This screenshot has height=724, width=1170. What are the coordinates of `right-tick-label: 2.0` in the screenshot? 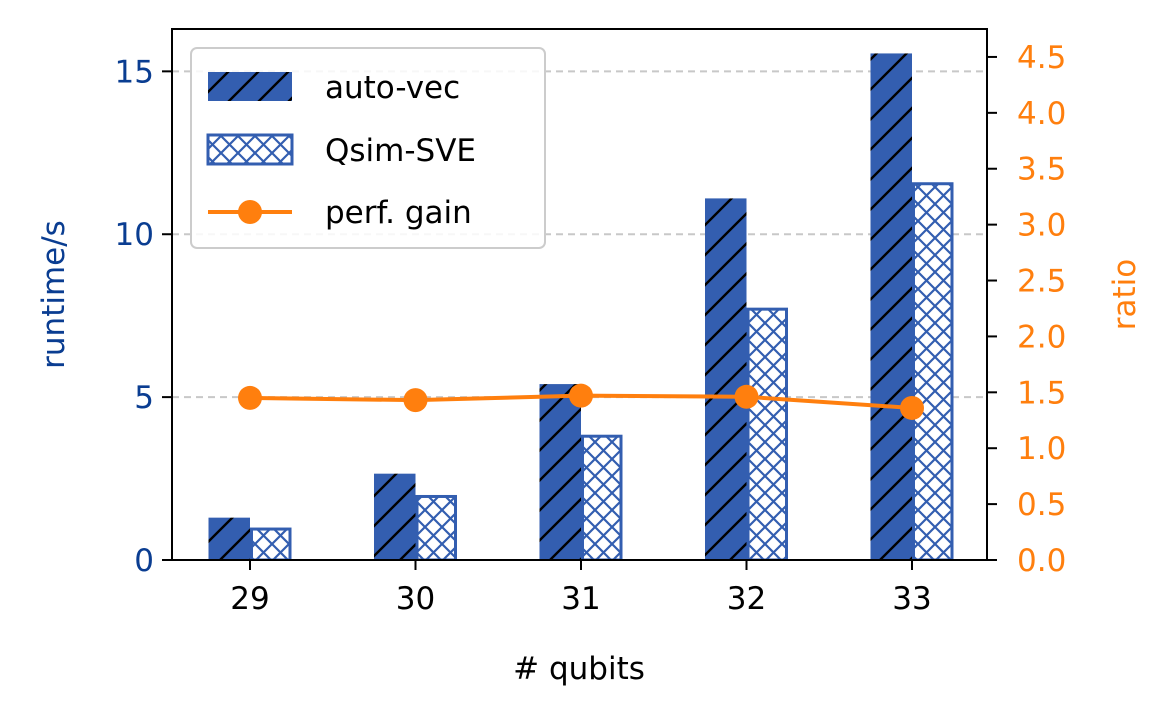 It's located at (1041, 337).